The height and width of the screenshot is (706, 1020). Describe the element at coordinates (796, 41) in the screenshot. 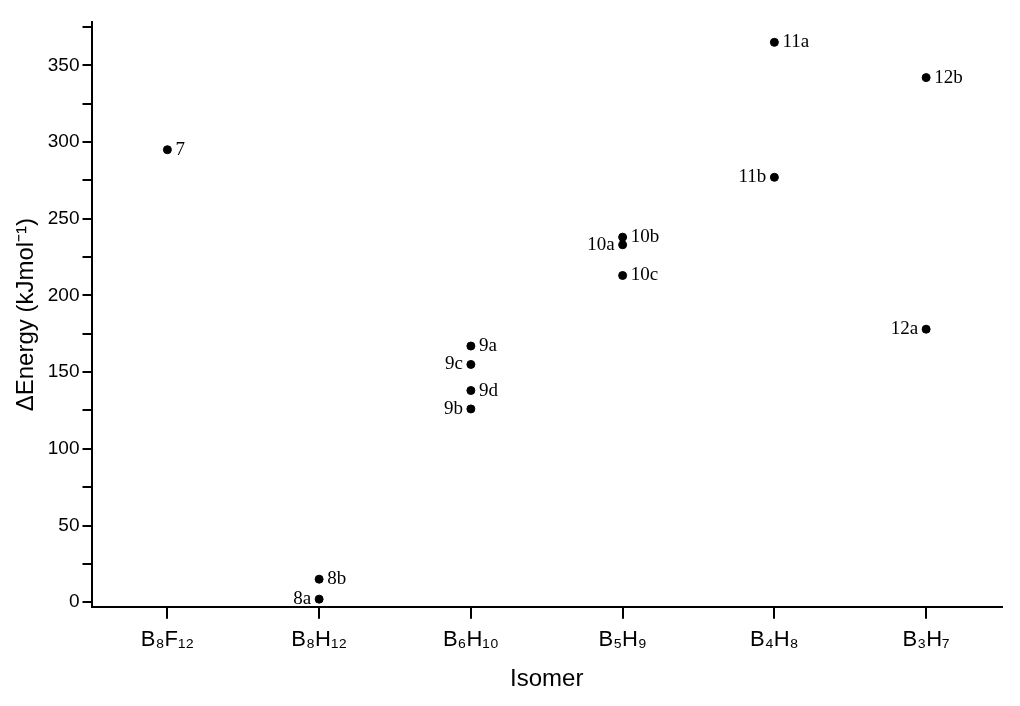

I see `annotation: 11a` at that location.